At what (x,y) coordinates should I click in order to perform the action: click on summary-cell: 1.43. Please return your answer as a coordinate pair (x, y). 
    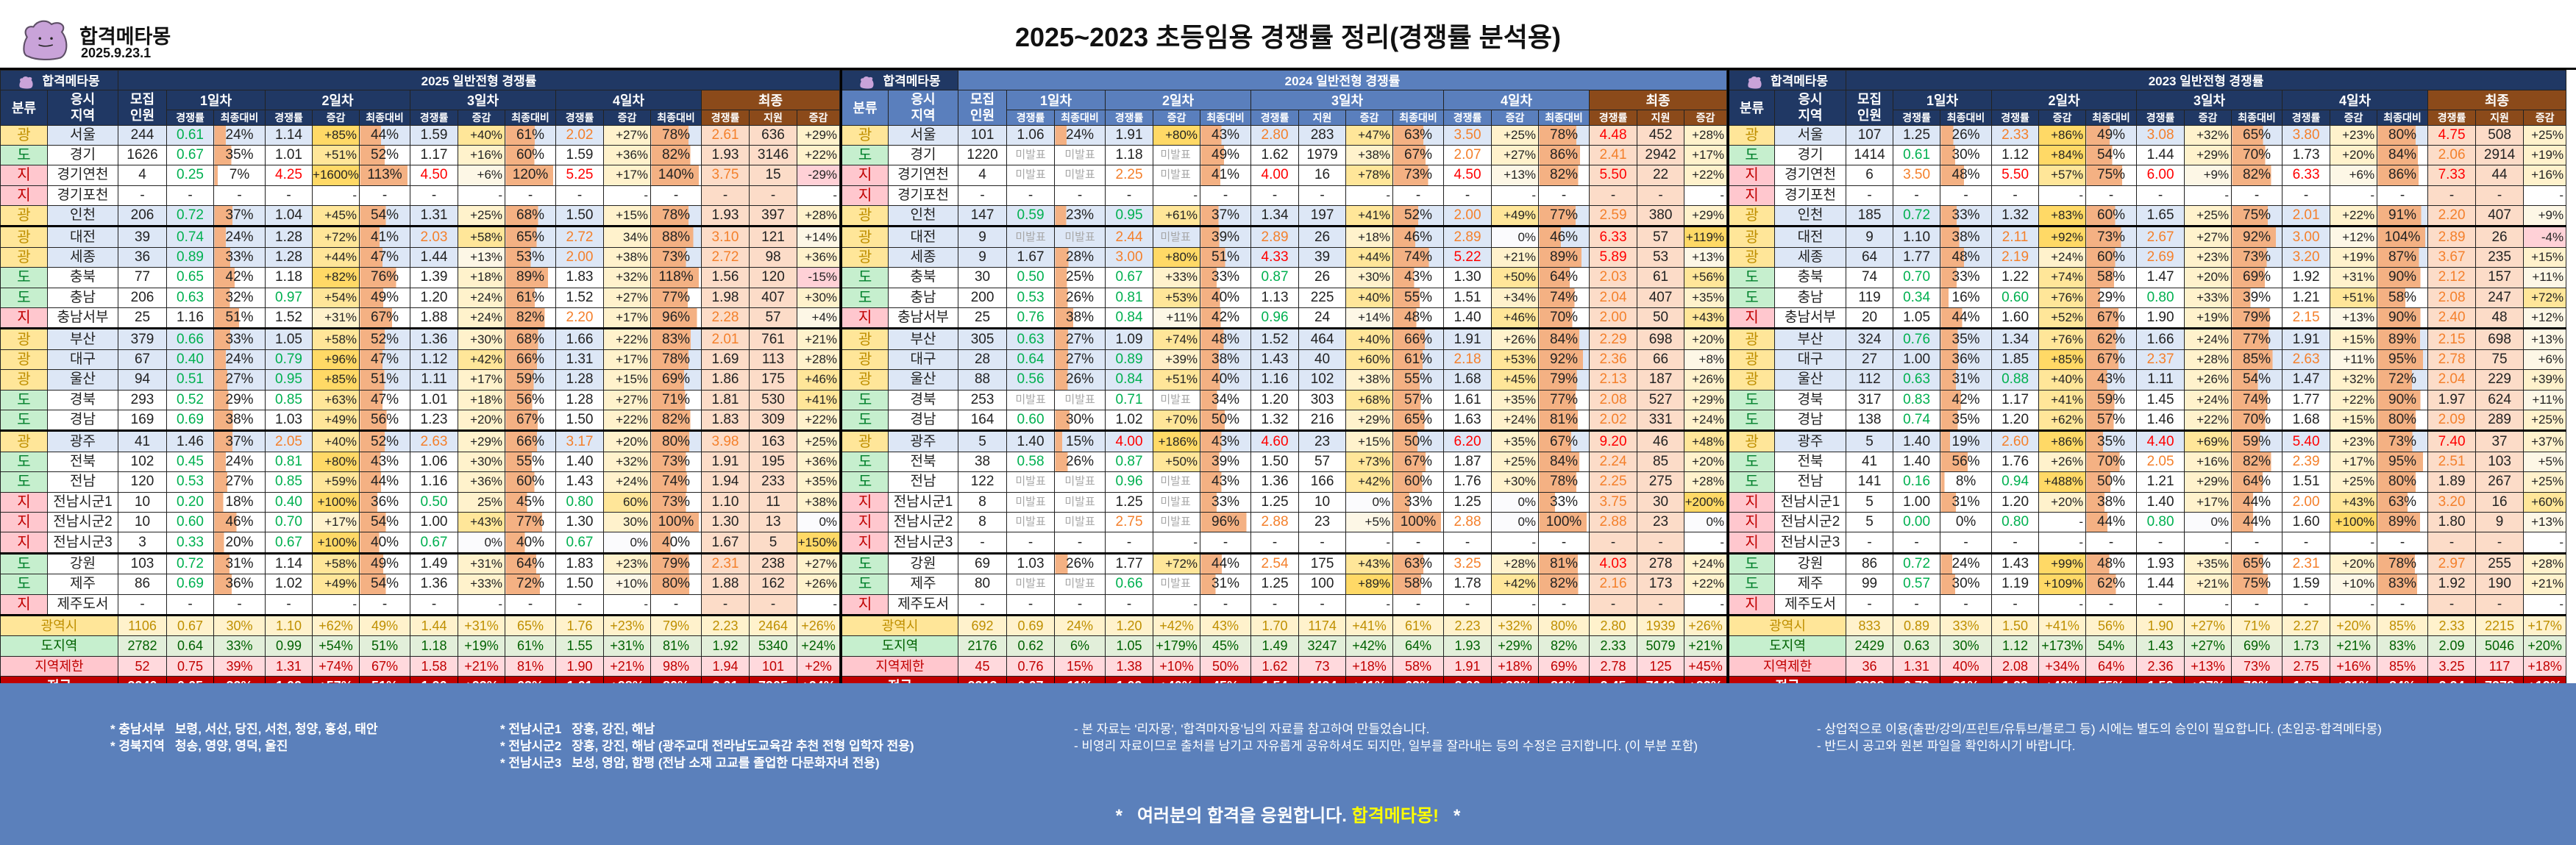
    Looking at the image, I should click on (2160, 646).